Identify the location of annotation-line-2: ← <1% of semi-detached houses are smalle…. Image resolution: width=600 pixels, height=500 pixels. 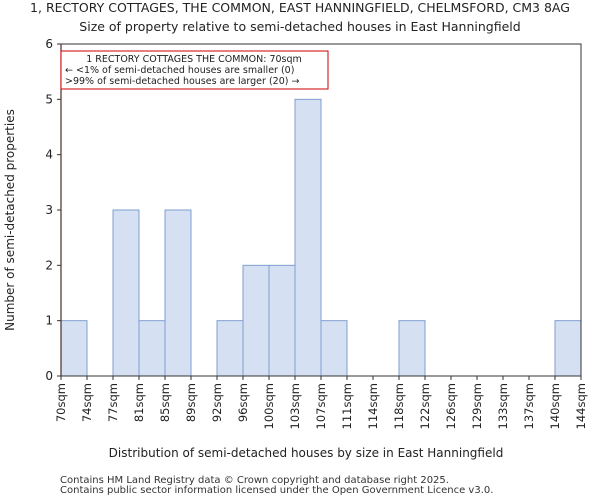
(179, 70).